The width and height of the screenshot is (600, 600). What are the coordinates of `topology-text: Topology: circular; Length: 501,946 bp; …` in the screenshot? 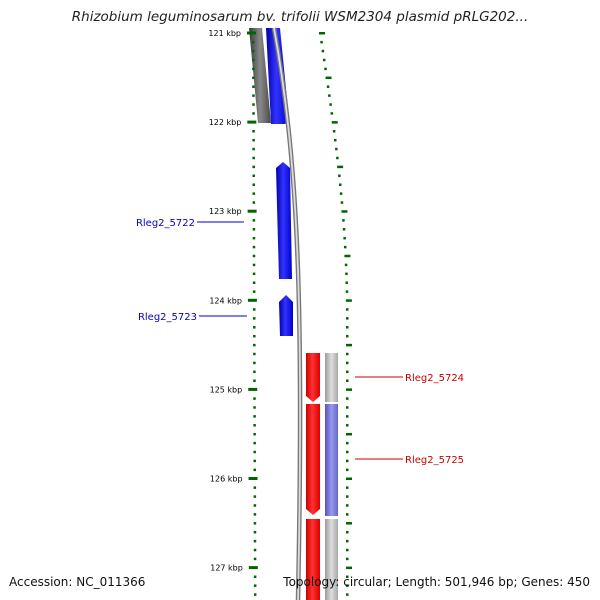 It's located at (436, 582).